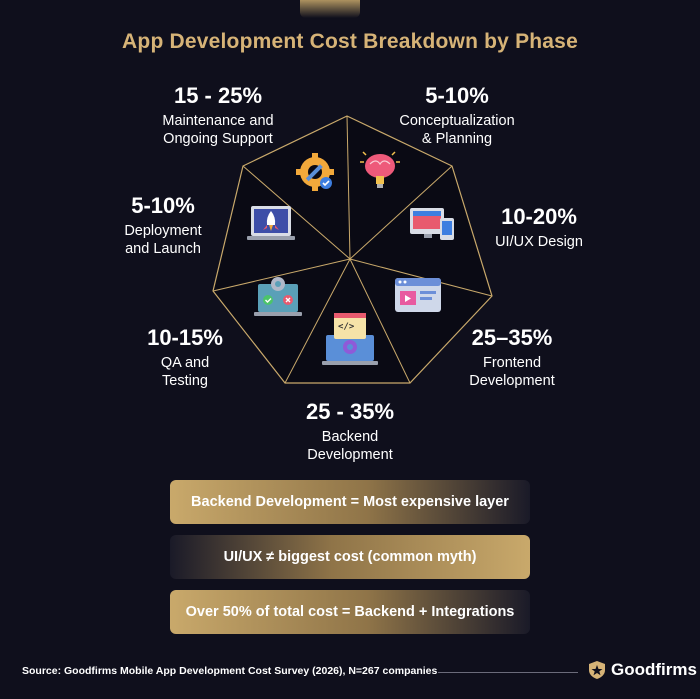 This screenshot has width=700, height=699. Describe the element at coordinates (315, 172) in the screenshot. I see `gear-wrench-icon` at that location.